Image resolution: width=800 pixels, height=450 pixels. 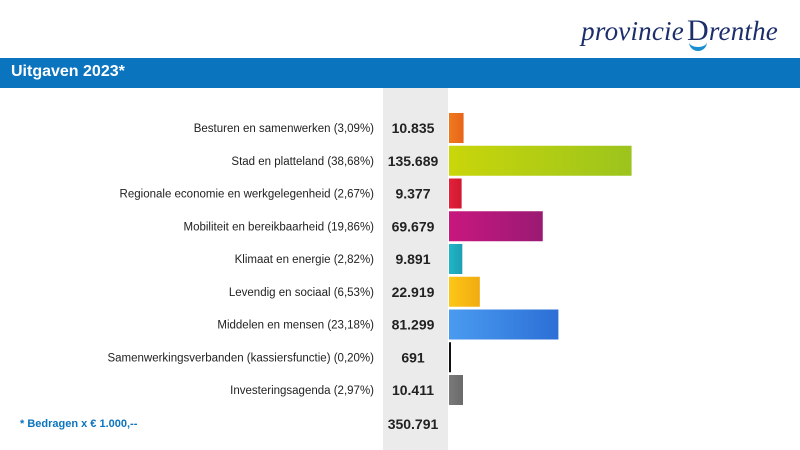 What do you see at coordinates (301, 293) in the screenshot?
I see `category-label: Levendig en sociaal (6,53%)` at bounding box center [301, 293].